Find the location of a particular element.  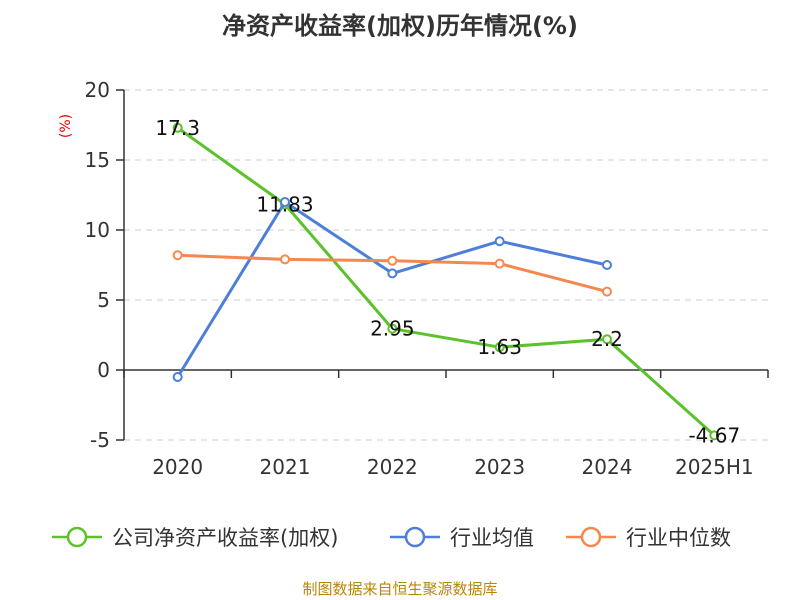

chart-title: 净资产收益率(加权)历年情况(%) is located at coordinates (400, 26).